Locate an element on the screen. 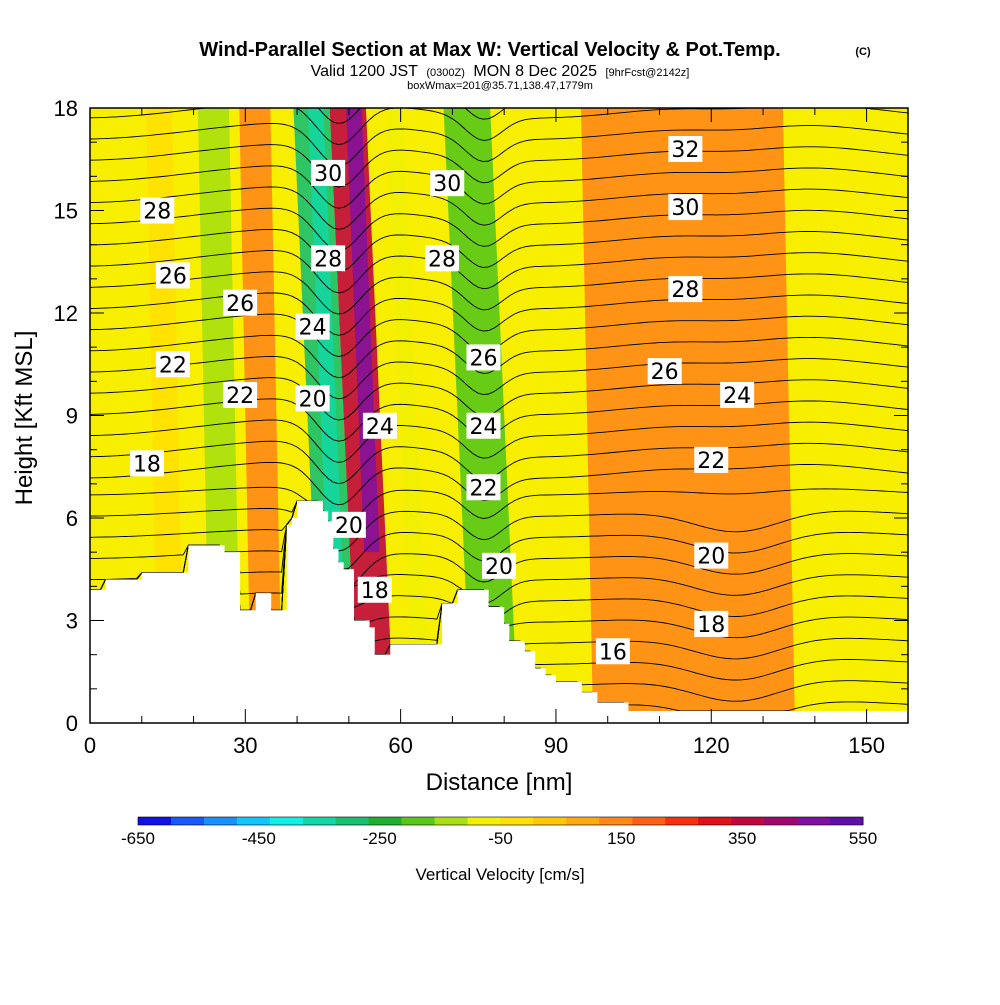 This screenshot has width=1000, height=1005. theta-label-text: 30 is located at coordinates (685, 208).